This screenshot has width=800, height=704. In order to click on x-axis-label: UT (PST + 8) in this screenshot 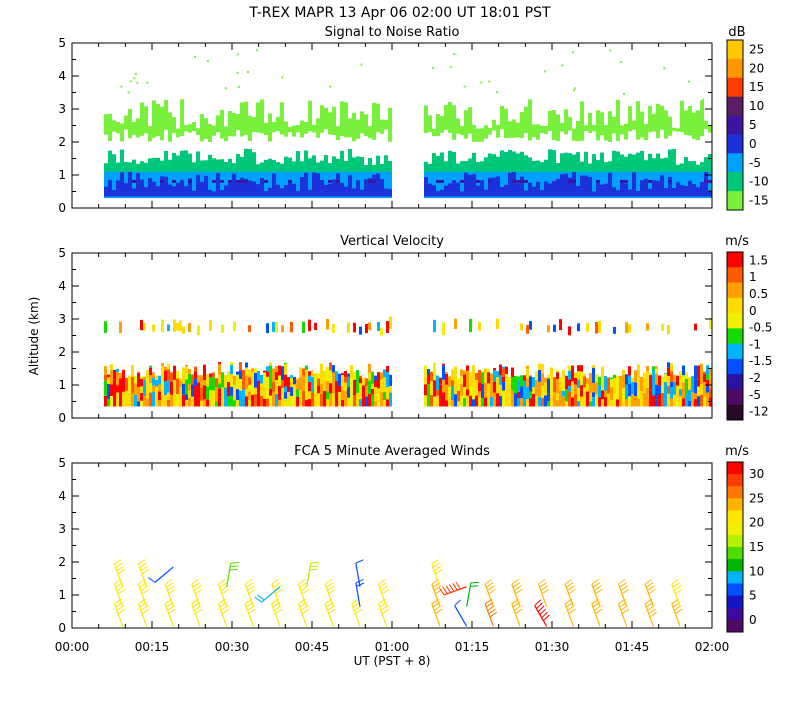, I will do `click(392, 661)`.